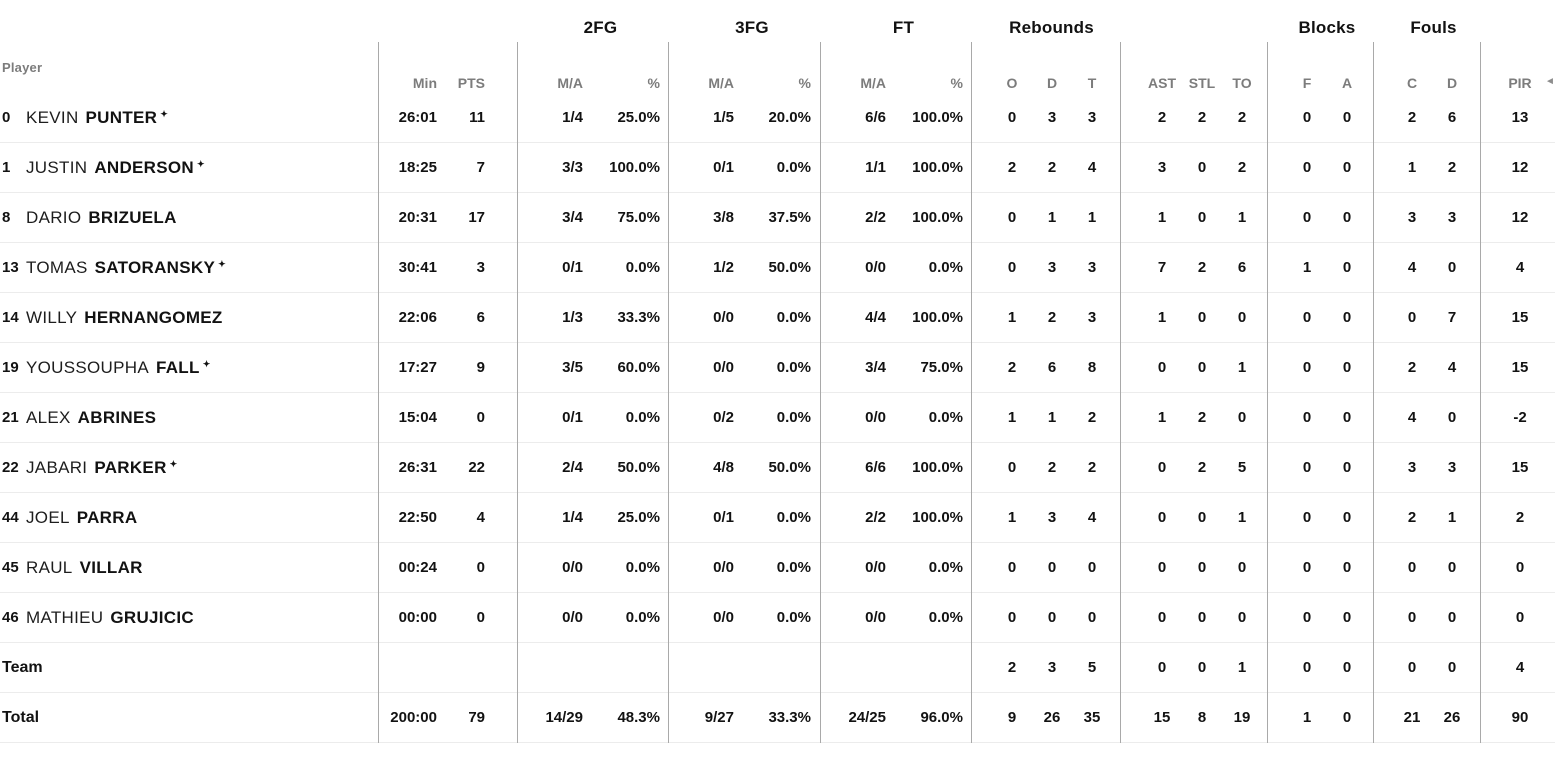 The height and width of the screenshot is (776, 1555). What do you see at coordinates (600, 27) in the screenshot?
I see `group-header-2fg: 2FG` at bounding box center [600, 27].